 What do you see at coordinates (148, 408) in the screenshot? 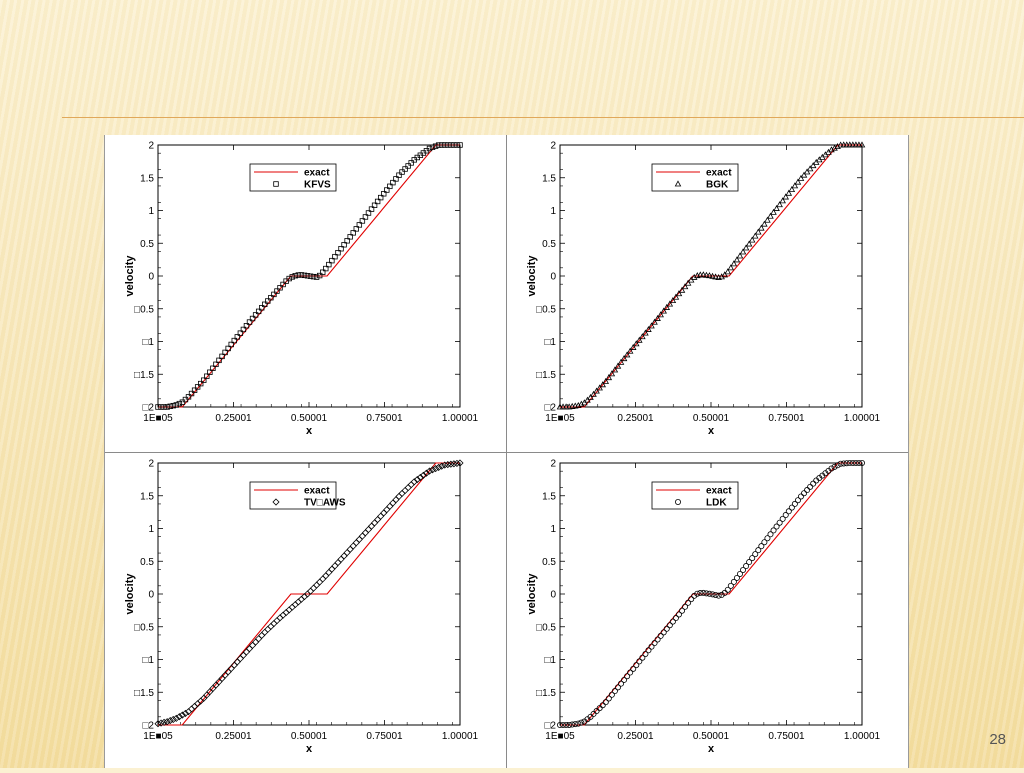
I see `y-tick-label: □2` at bounding box center [148, 408].